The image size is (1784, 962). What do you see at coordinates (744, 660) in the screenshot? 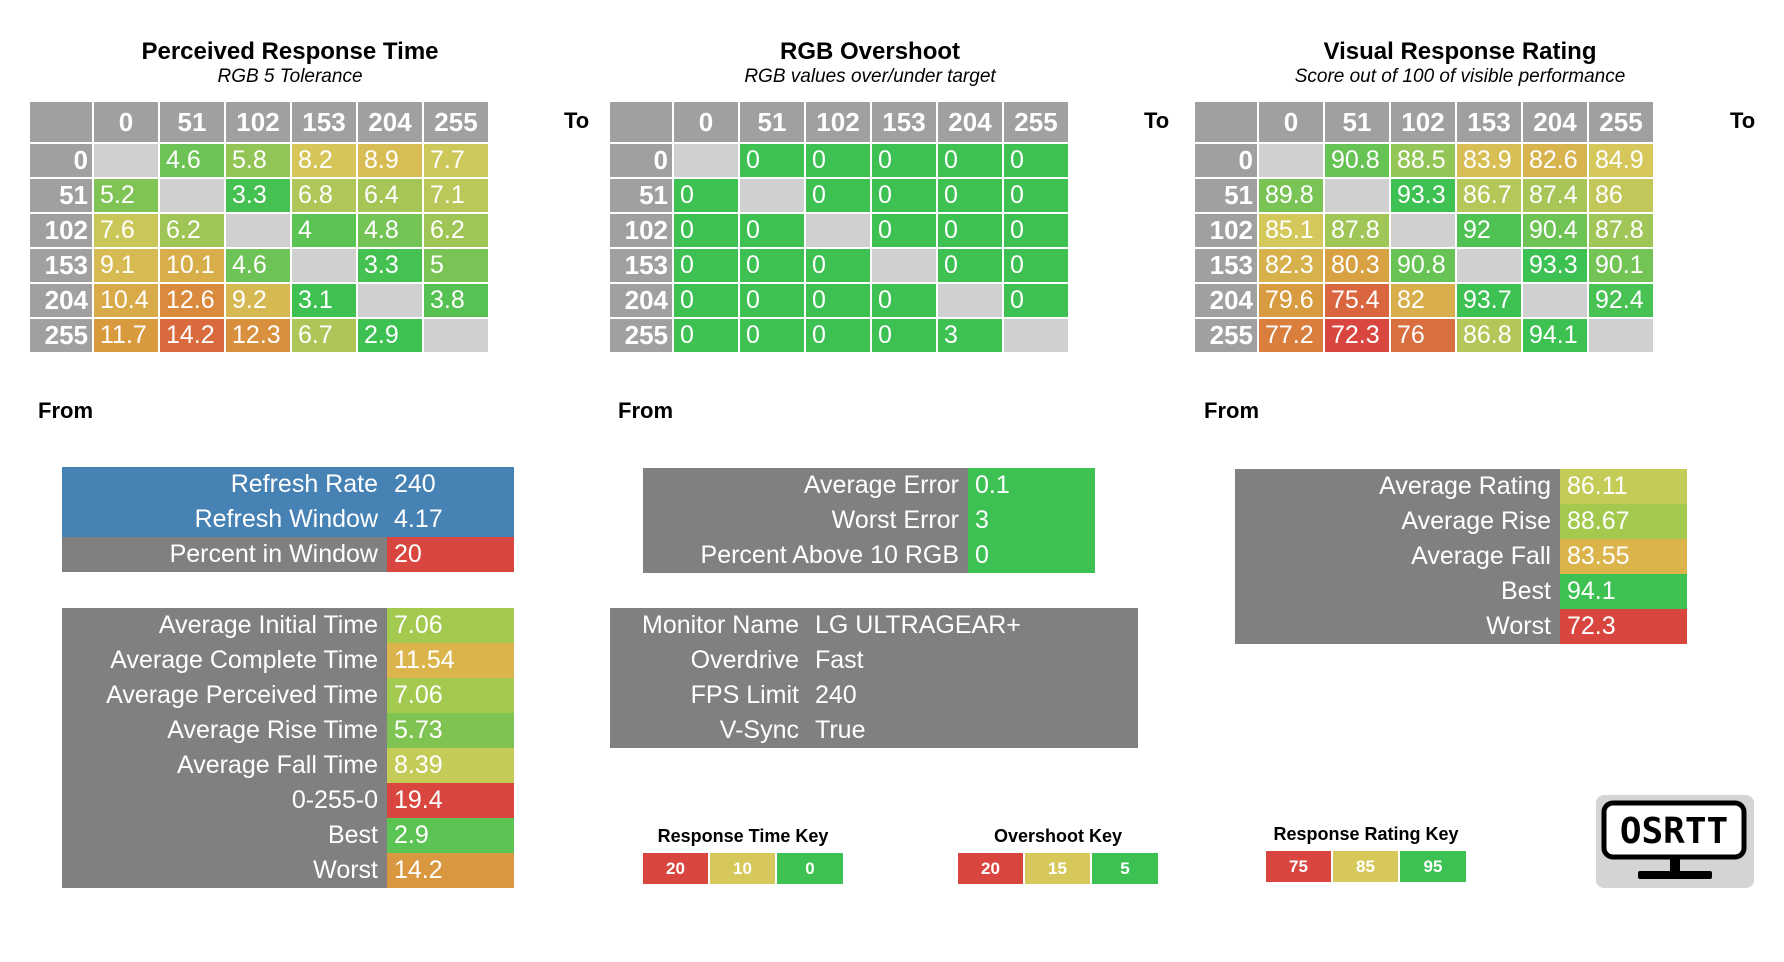
I see `info-label: Overdrive` at bounding box center [744, 660].